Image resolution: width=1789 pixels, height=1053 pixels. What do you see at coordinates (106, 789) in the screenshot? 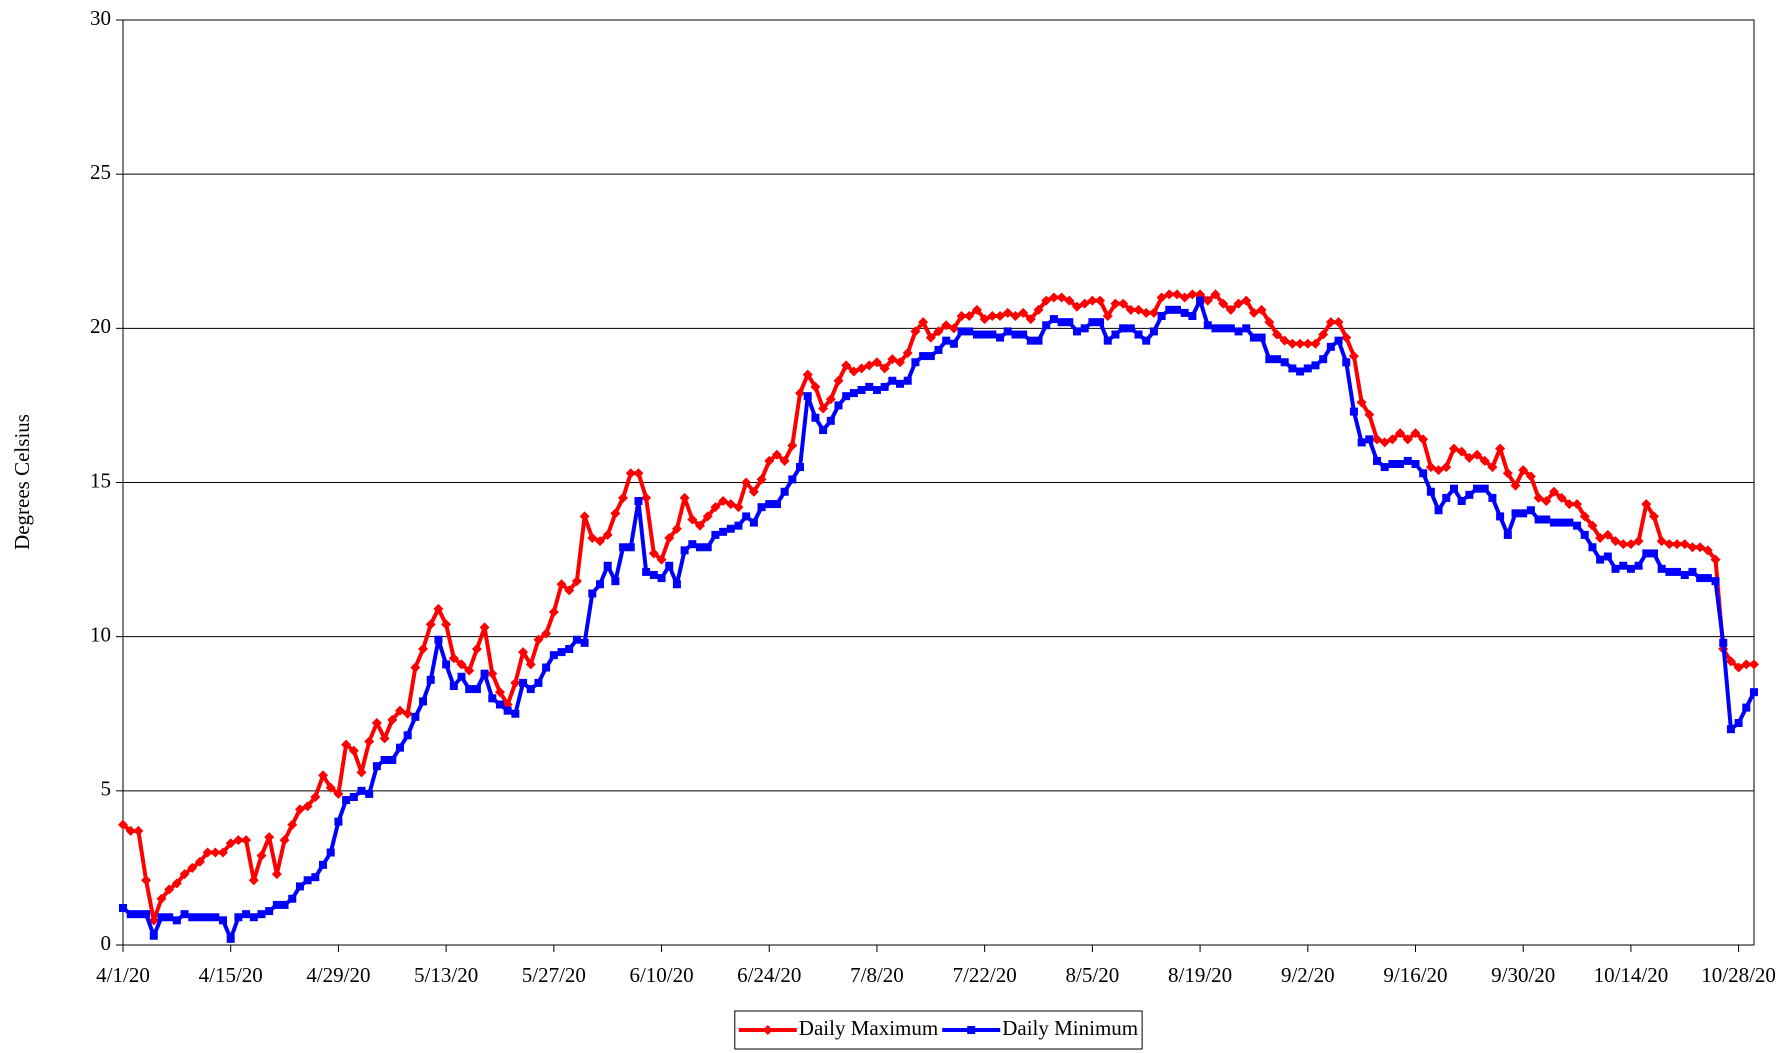
I see `y-tick-label: 5` at bounding box center [106, 789].